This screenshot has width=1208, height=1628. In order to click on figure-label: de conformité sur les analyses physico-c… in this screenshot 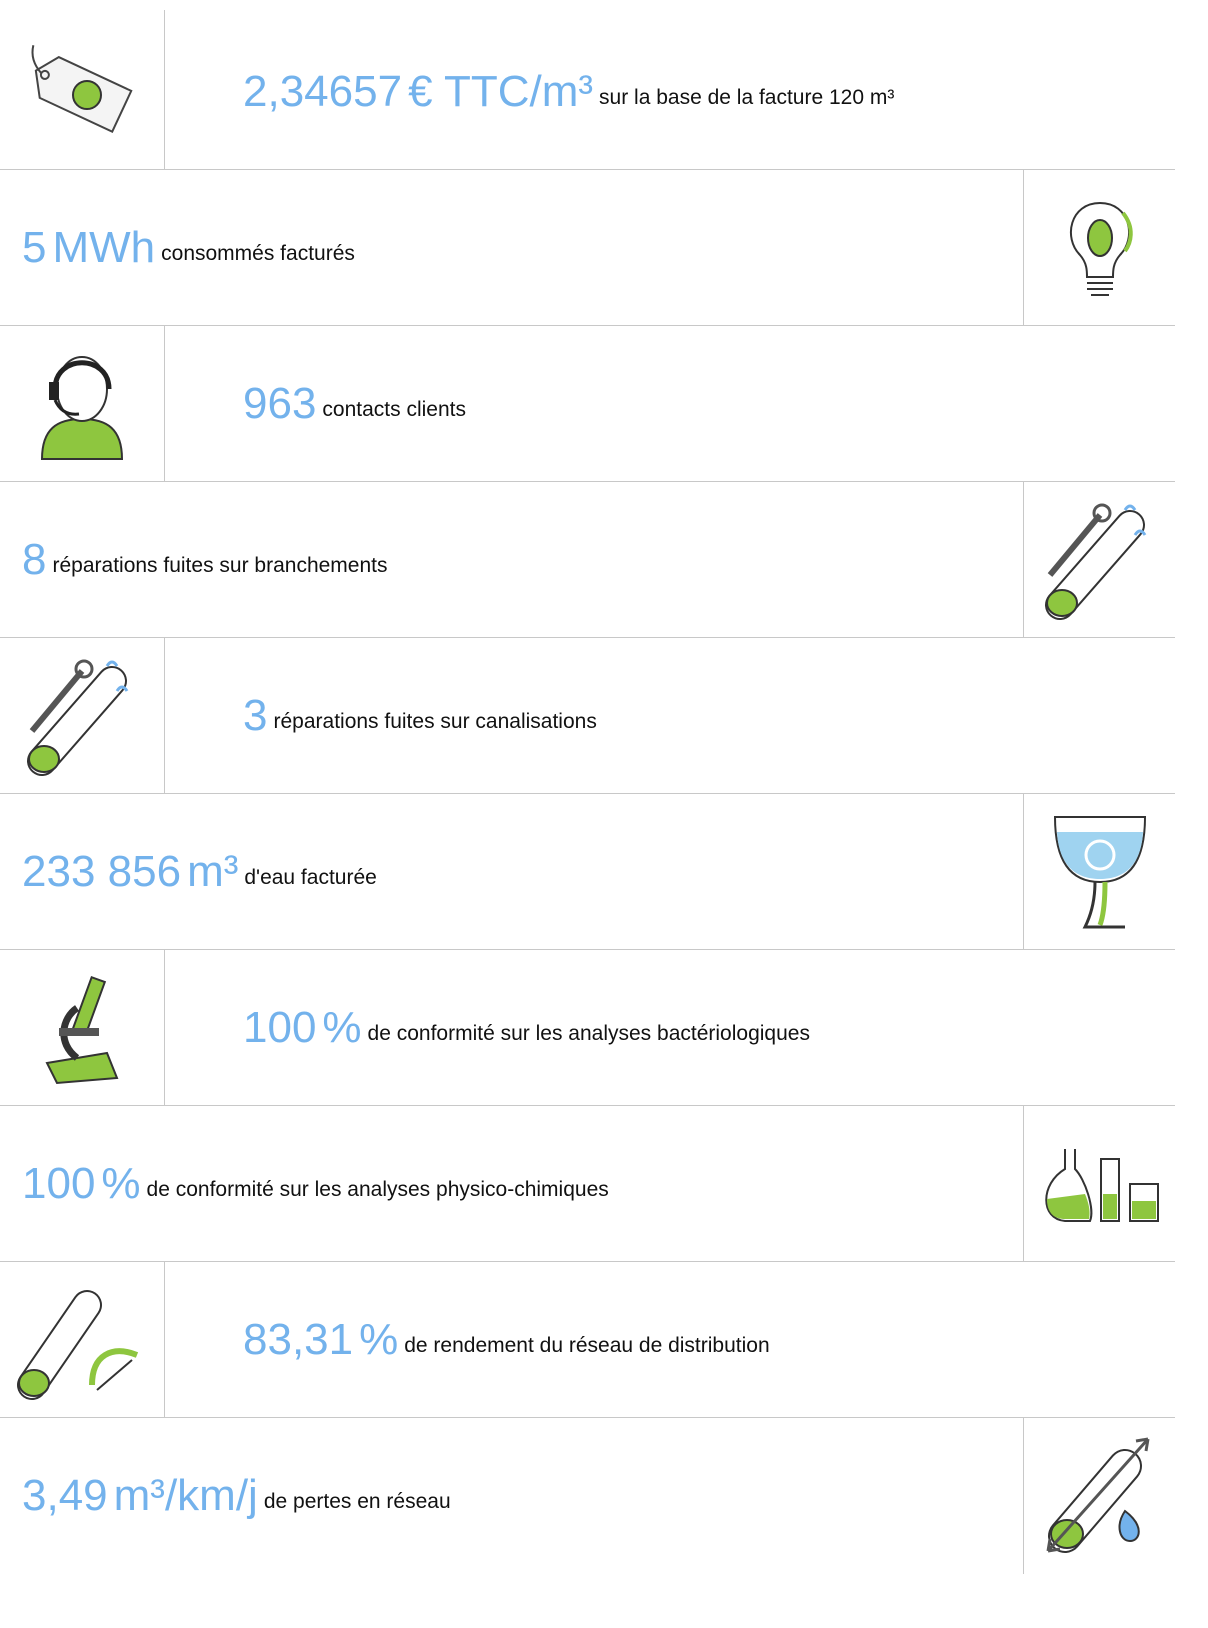, I will do `click(377, 1189)`.